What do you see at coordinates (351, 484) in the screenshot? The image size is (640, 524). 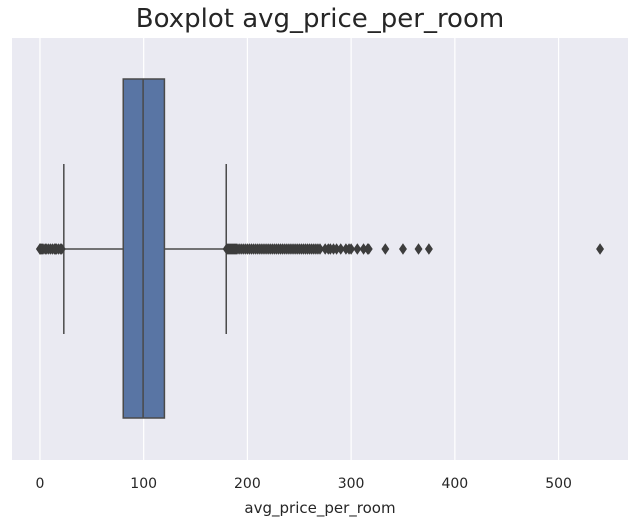 I see `x-tick-label-300: 300` at bounding box center [351, 484].